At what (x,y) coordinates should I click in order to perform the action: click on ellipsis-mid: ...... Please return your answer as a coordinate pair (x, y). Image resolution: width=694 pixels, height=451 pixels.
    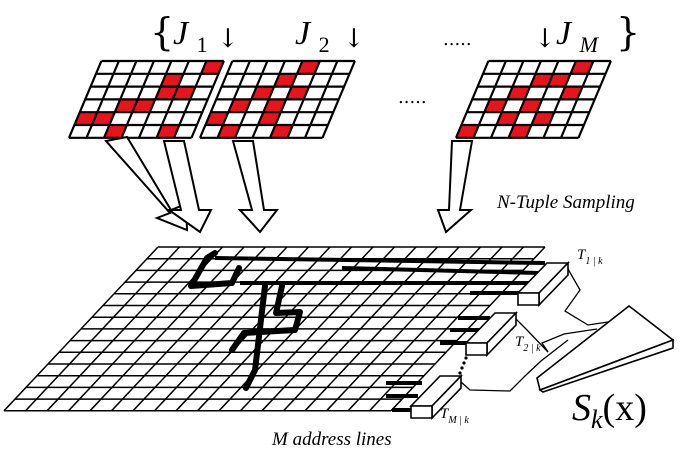
    Looking at the image, I should click on (412, 97).